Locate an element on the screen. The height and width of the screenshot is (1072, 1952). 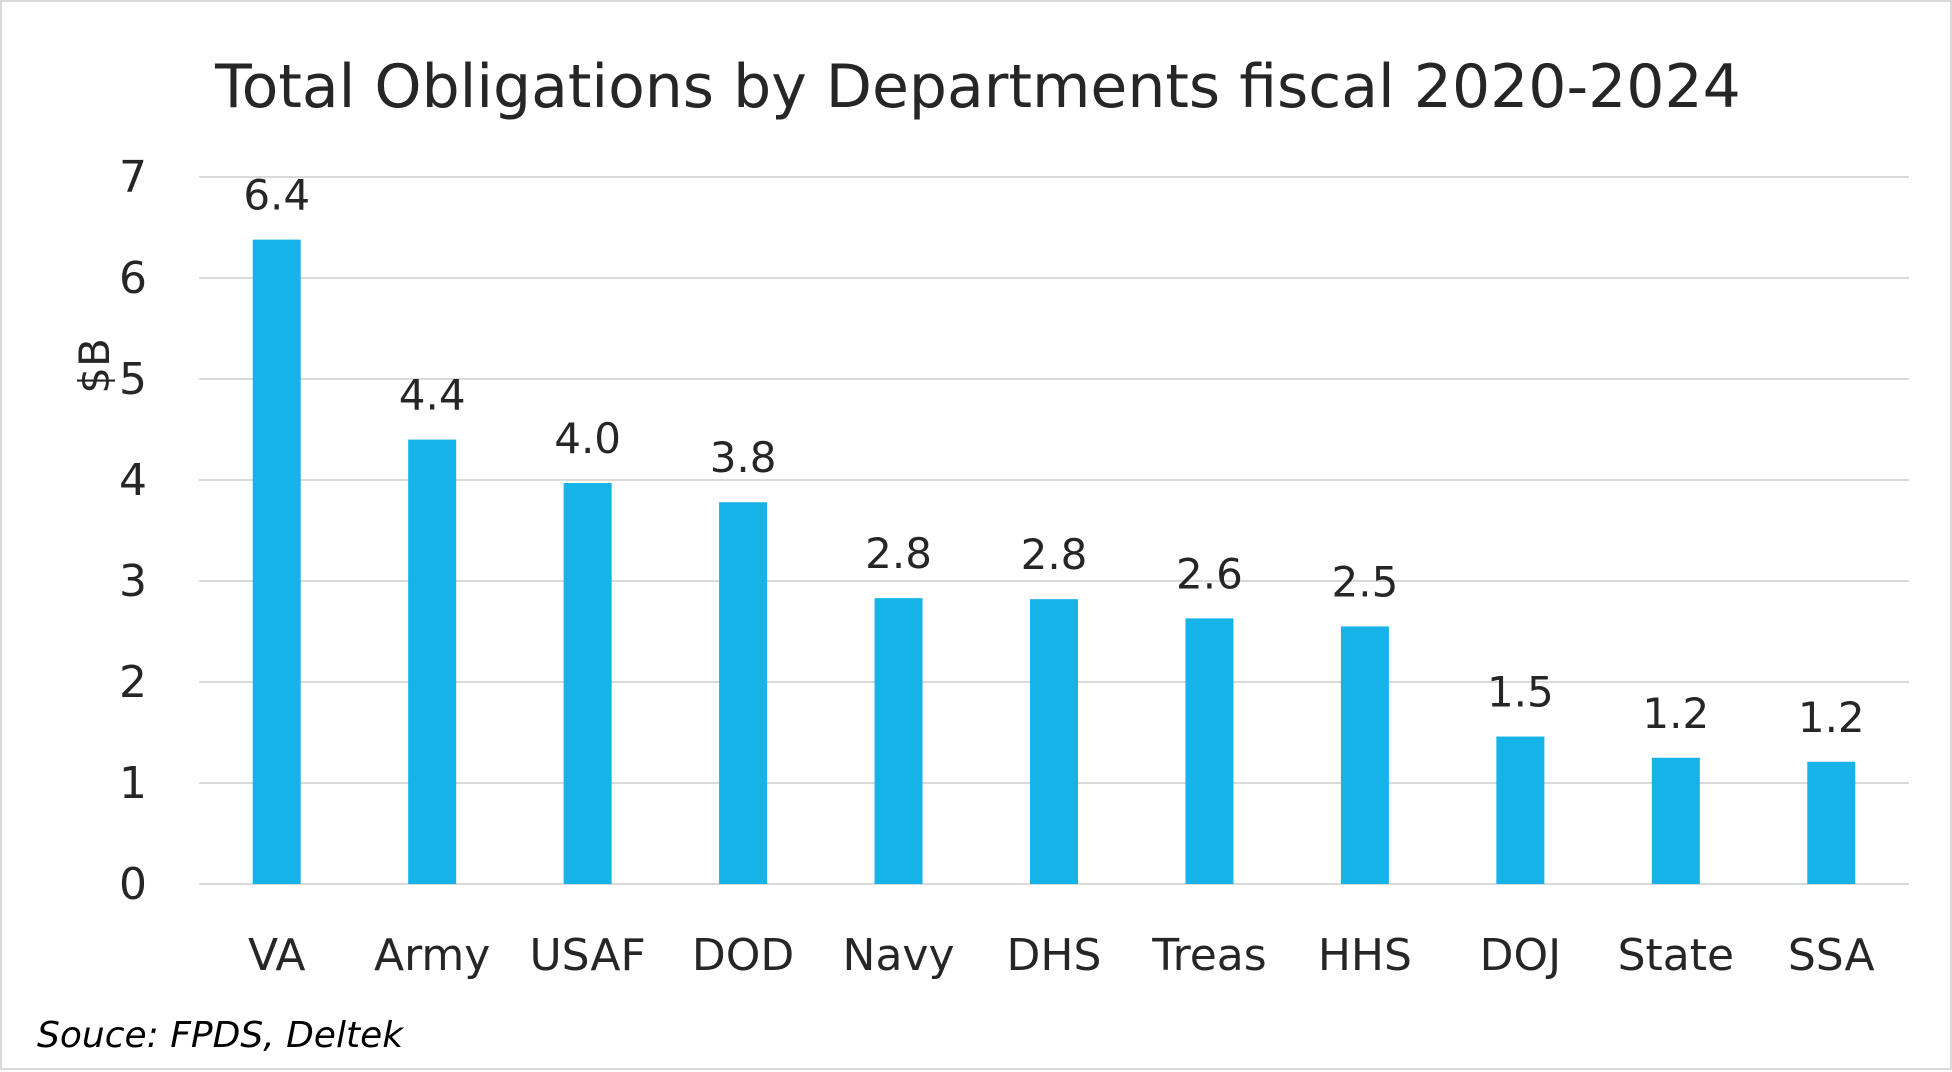
bar-usaf is located at coordinates (587, 683).